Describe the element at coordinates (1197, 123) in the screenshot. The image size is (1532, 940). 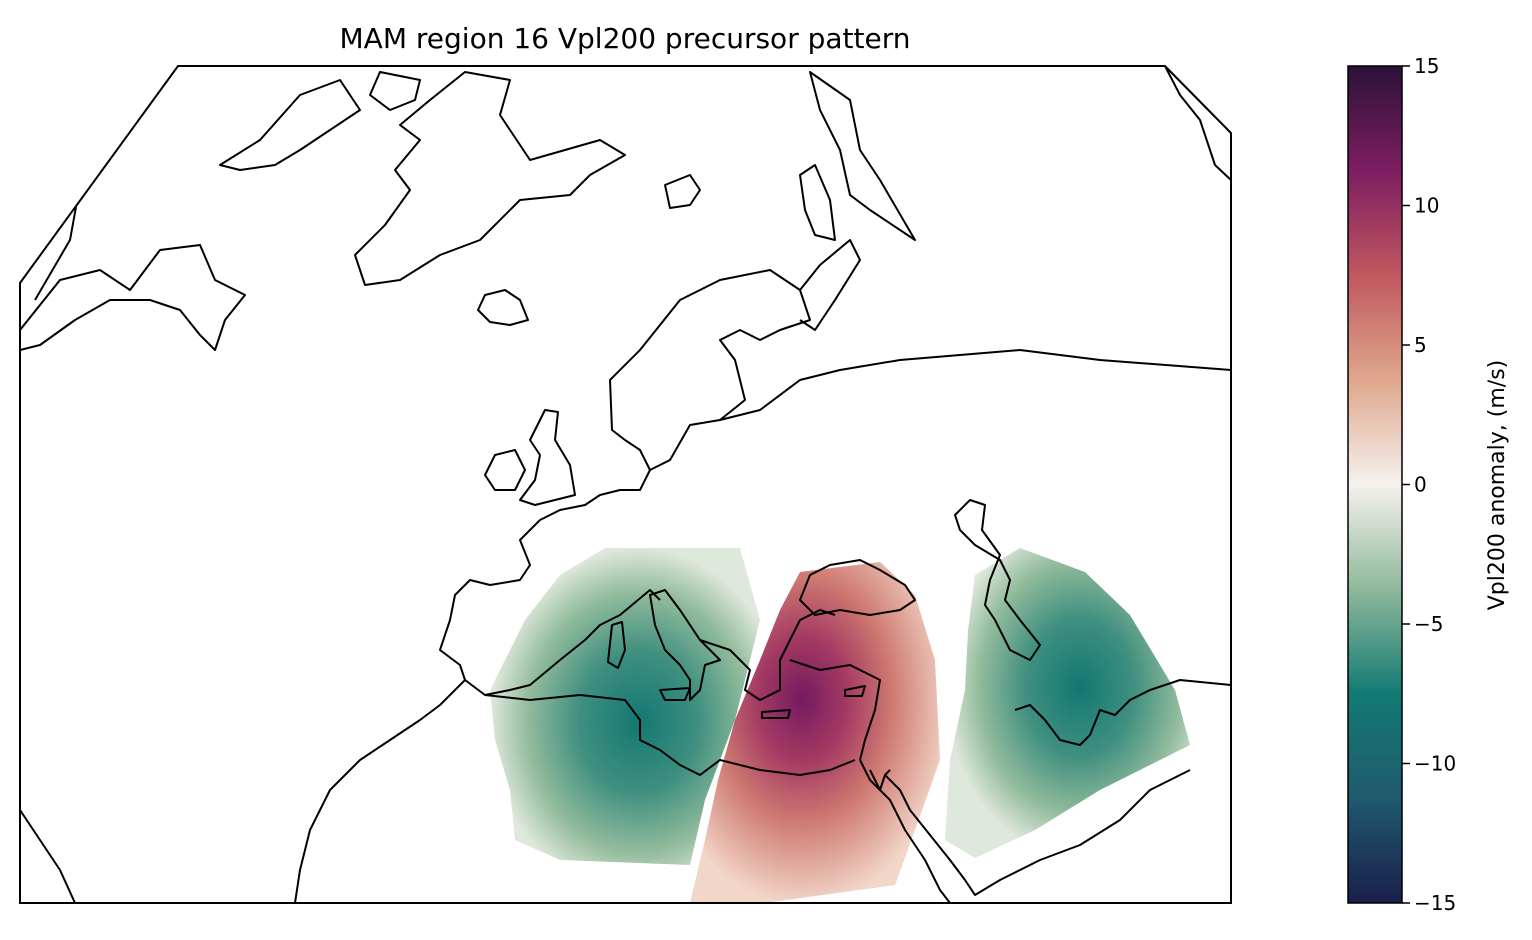
I see `coastline-arctic-far-ne` at that location.